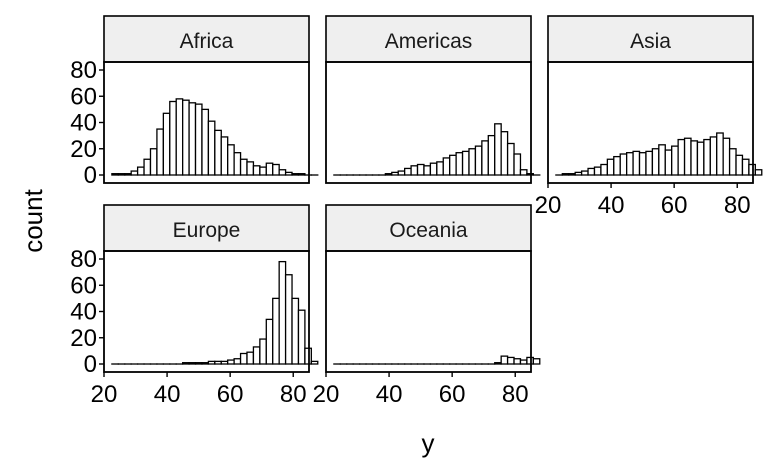 Image resolution: width=768 pixels, height=474 pixels. Describe the element at coordinates (429, 41) in the screenshot. I see `facet-strip-label: Americas` at that location.